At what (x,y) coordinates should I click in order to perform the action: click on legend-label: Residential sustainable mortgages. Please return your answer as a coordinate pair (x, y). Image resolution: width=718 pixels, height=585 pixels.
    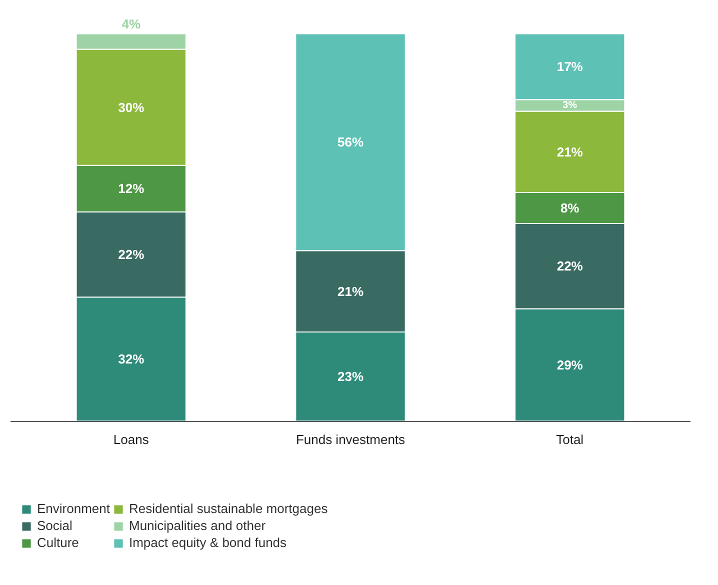
    Looking at the image, I should click on (228, 508).